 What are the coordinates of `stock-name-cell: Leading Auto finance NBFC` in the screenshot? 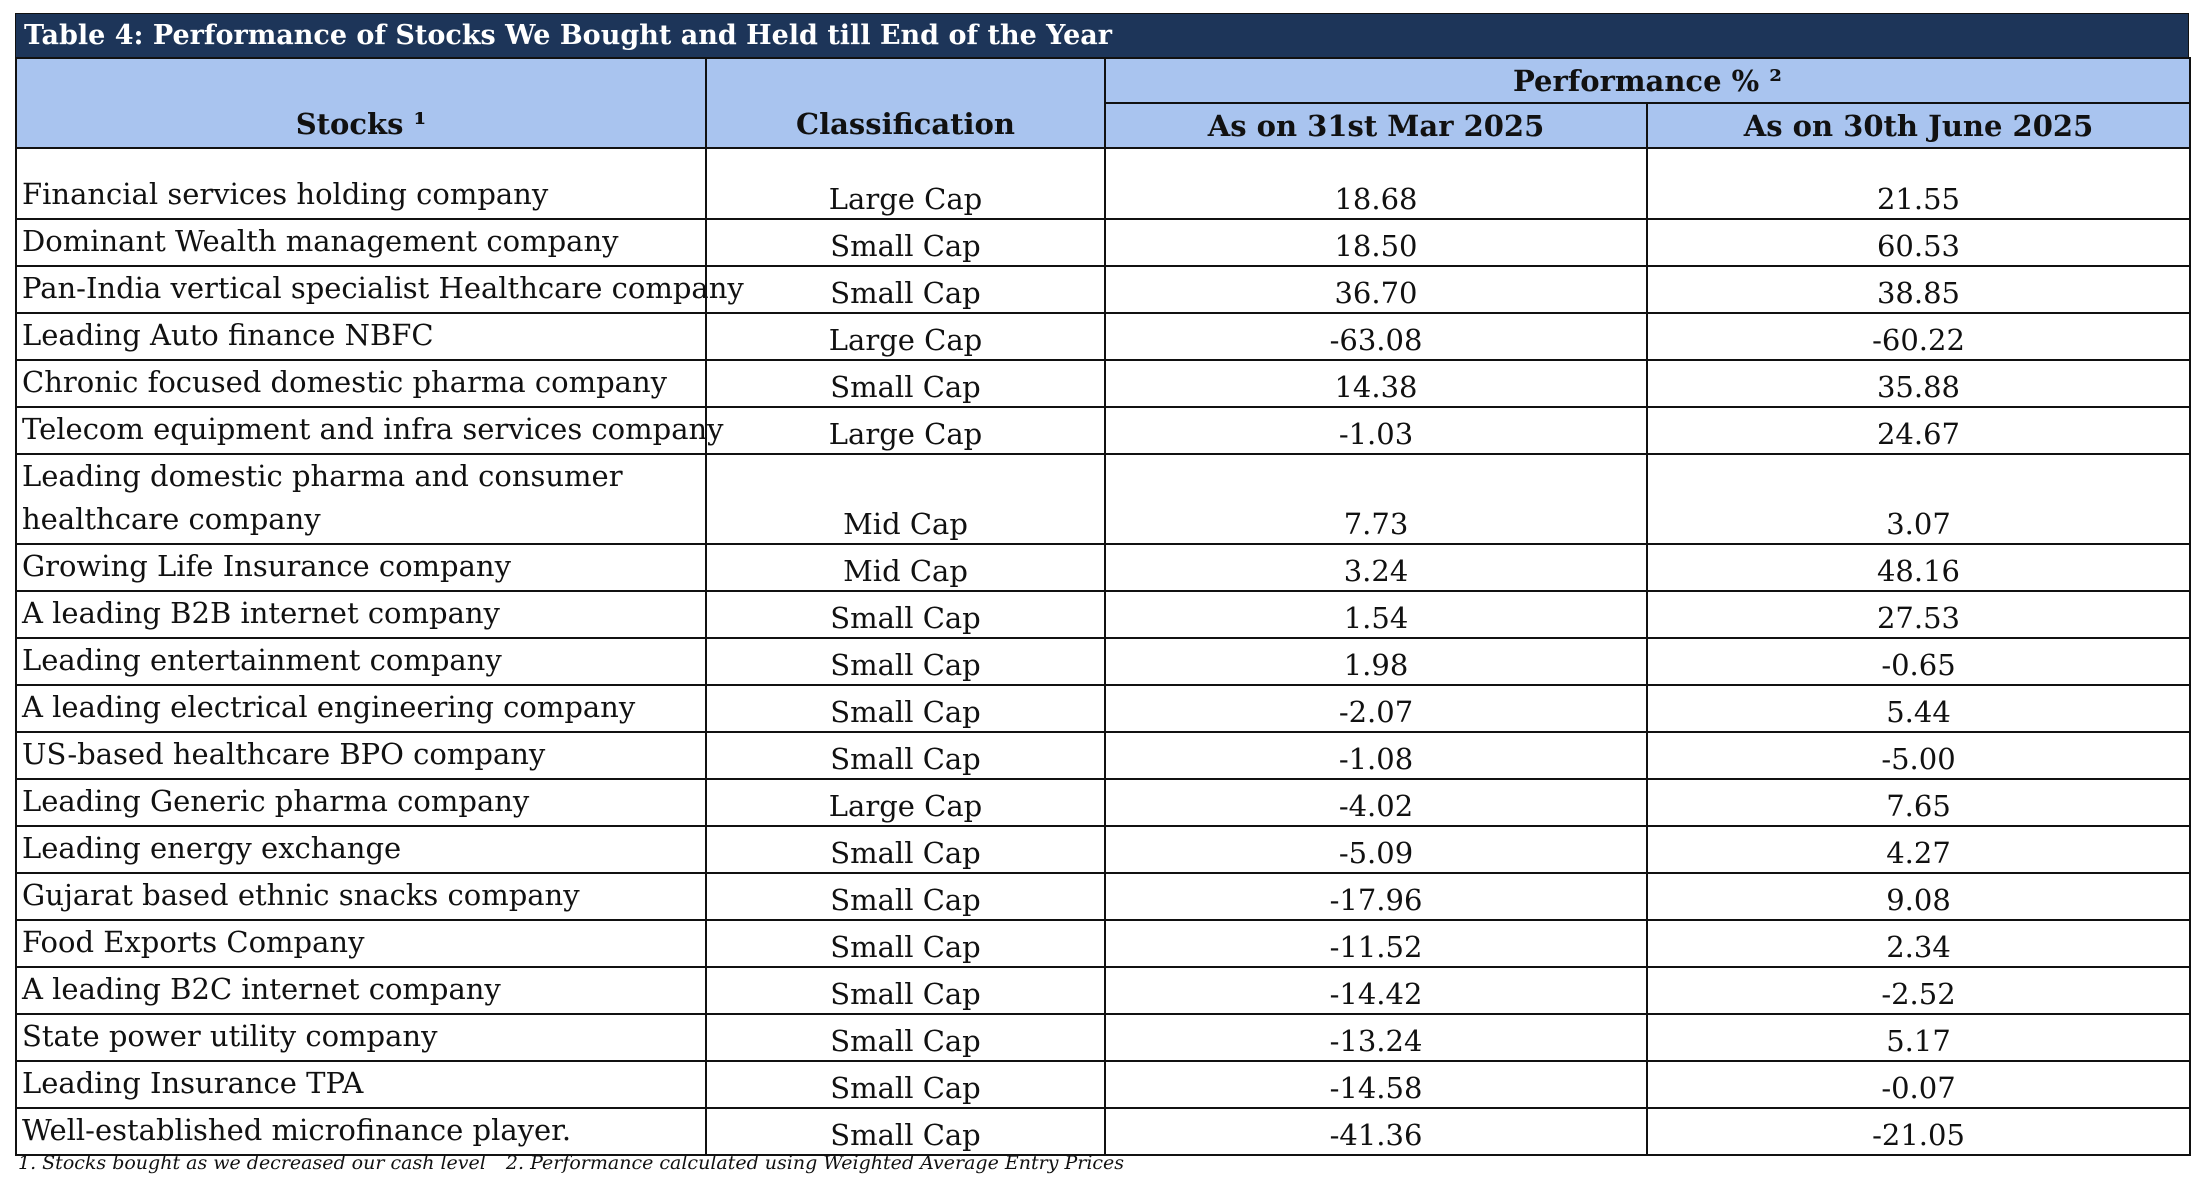 It's located at (361, 336).